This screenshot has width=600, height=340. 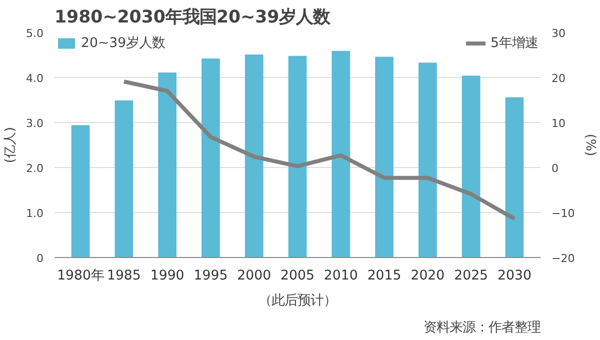 What do you see at coordinates (254, 276) in the screenshot?
I see `x-tick-label: 2000` at bounding box center [254, 276].